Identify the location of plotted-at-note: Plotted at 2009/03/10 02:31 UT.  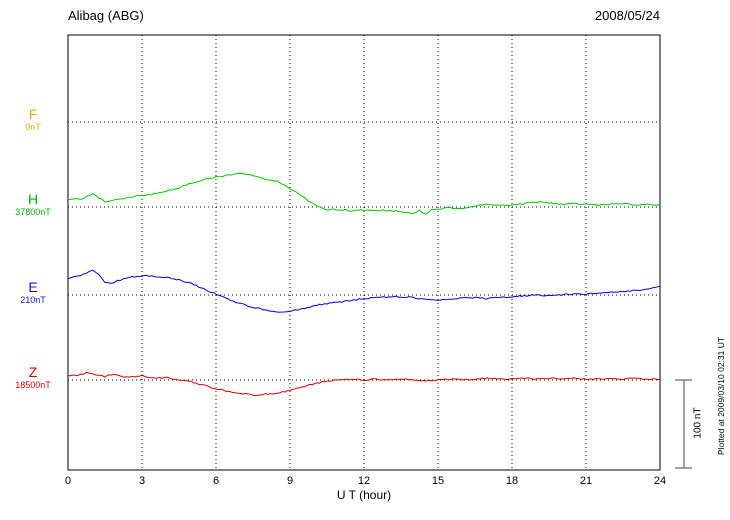
(721, 396).